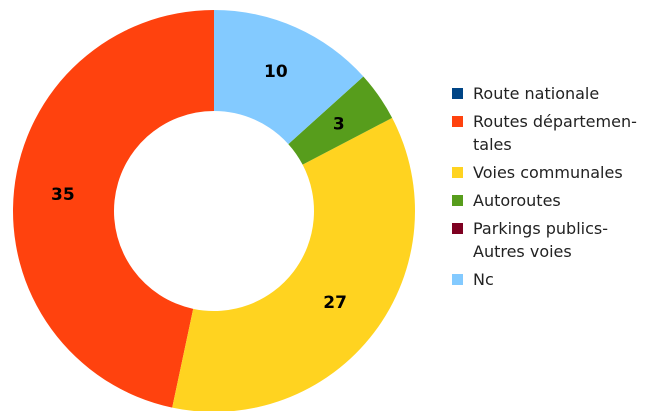  I want to click on data-label: 35, so click(63, 195).